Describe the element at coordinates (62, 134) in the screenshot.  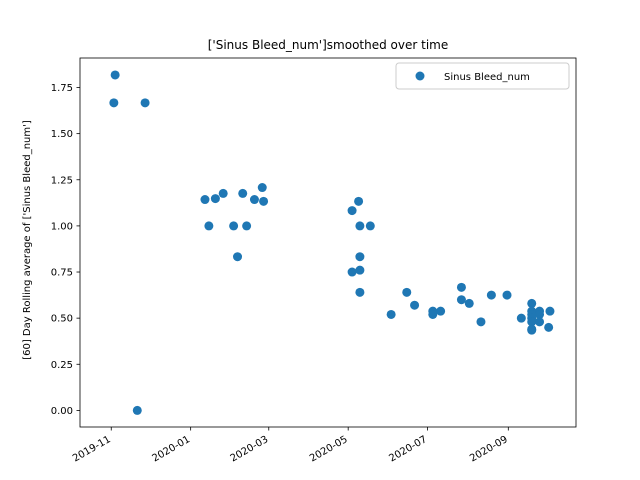
I see `y-tick-label: 1.50` at that location.